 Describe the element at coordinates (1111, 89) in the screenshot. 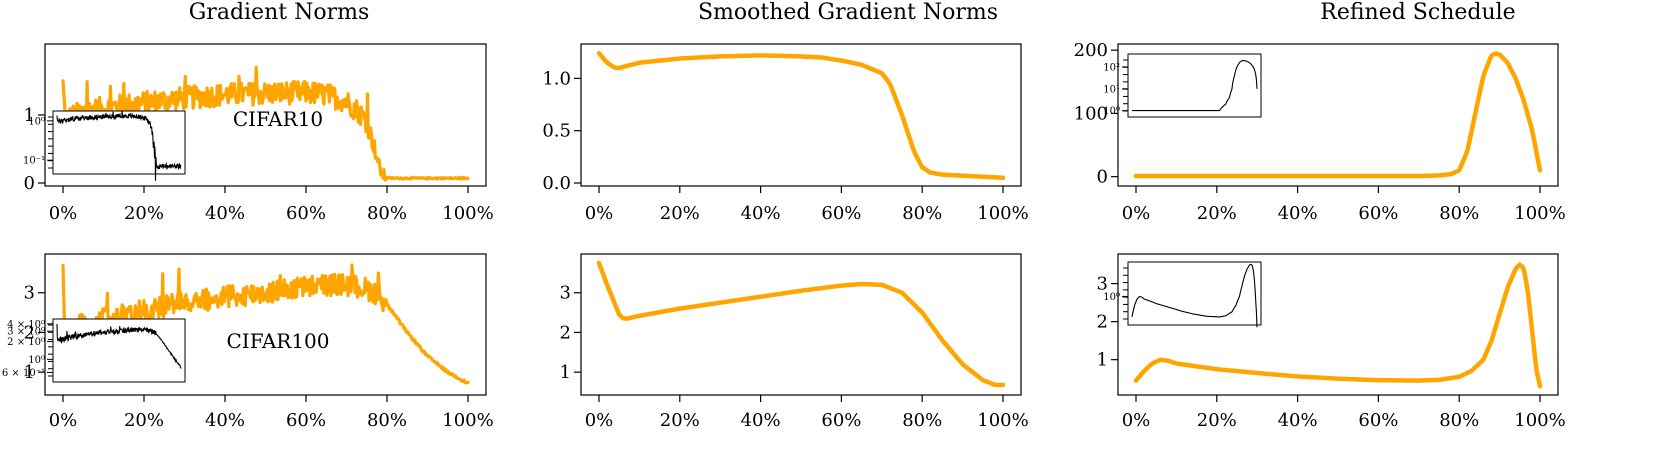

I see `inset-tick-label: 10¹` at that location.